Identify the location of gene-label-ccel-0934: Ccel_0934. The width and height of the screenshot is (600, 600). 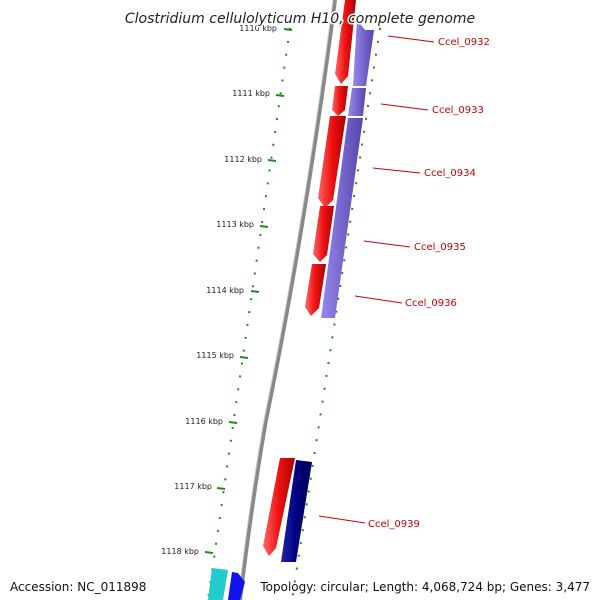
(450, 173).